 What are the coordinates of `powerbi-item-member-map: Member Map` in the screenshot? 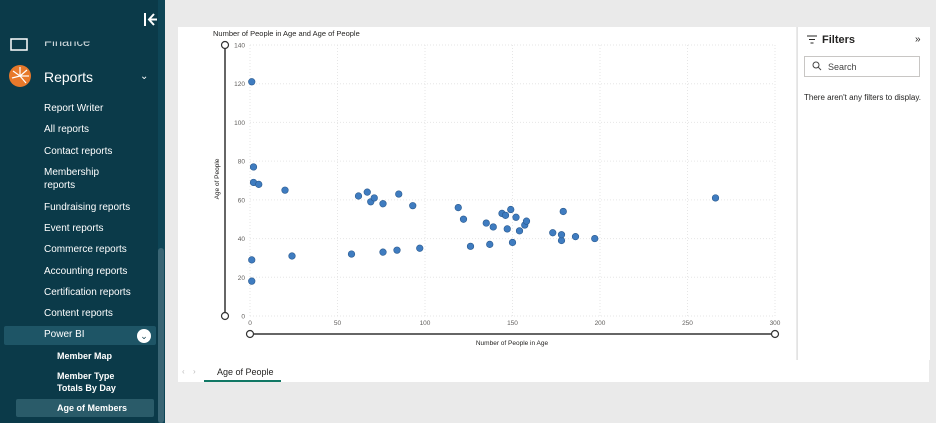 It's located at (85, 356).